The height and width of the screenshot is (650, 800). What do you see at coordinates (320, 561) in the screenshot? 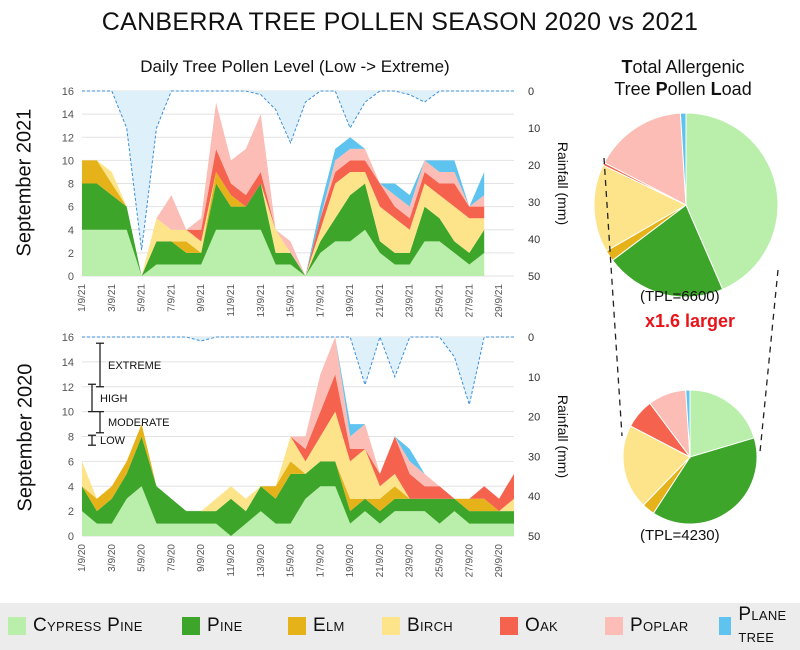
I see `x-tick-label: 17/9/20` at bounding box center [320, 561].